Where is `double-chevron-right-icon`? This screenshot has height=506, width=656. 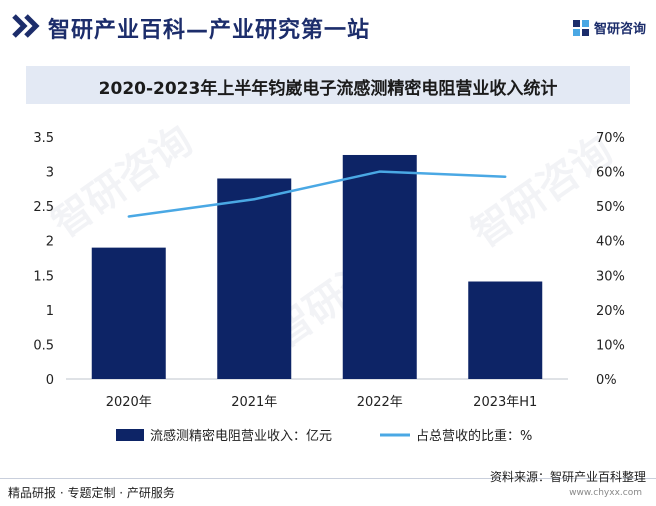
double-chevron-right-icon is located at coordinates (26, 26).